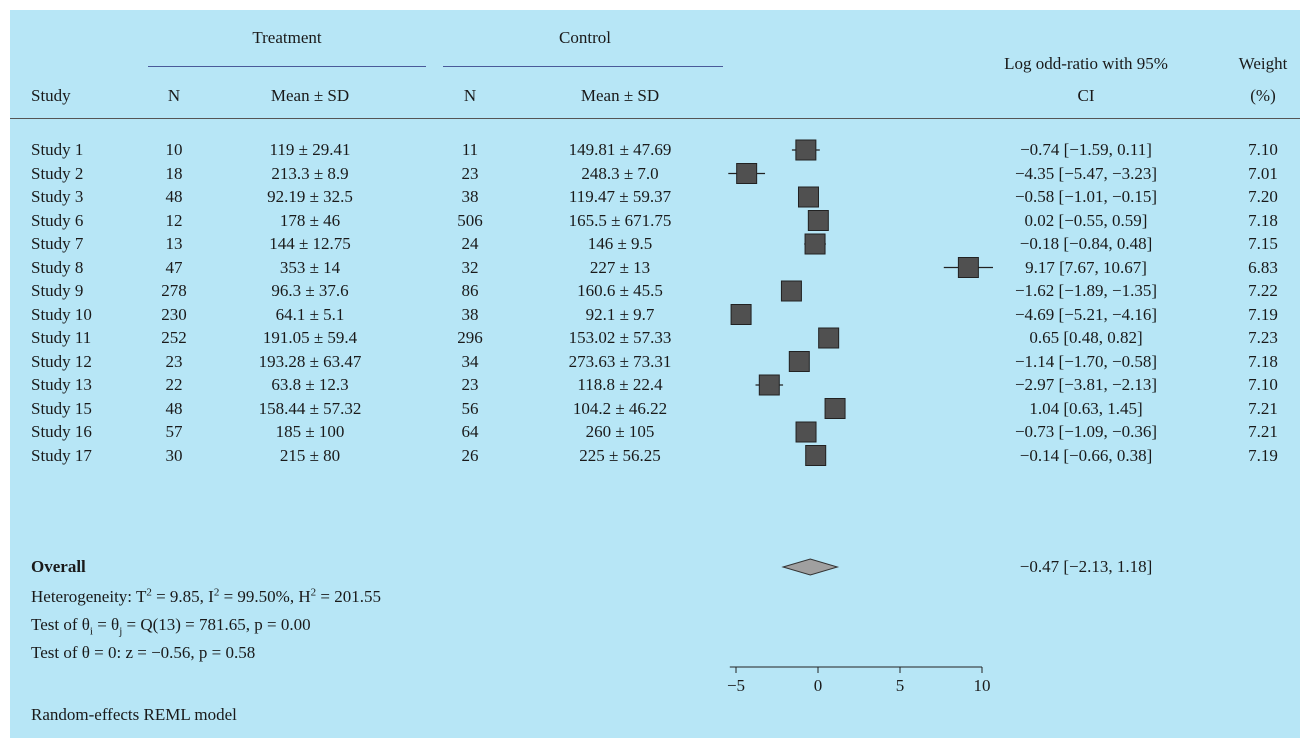 Image resolution: width=1309 pixels, height=740 pixels. What do you see at coordinates (655, 118) in the screenshot?
I see `header-divider` at bounding box center [655, 118].